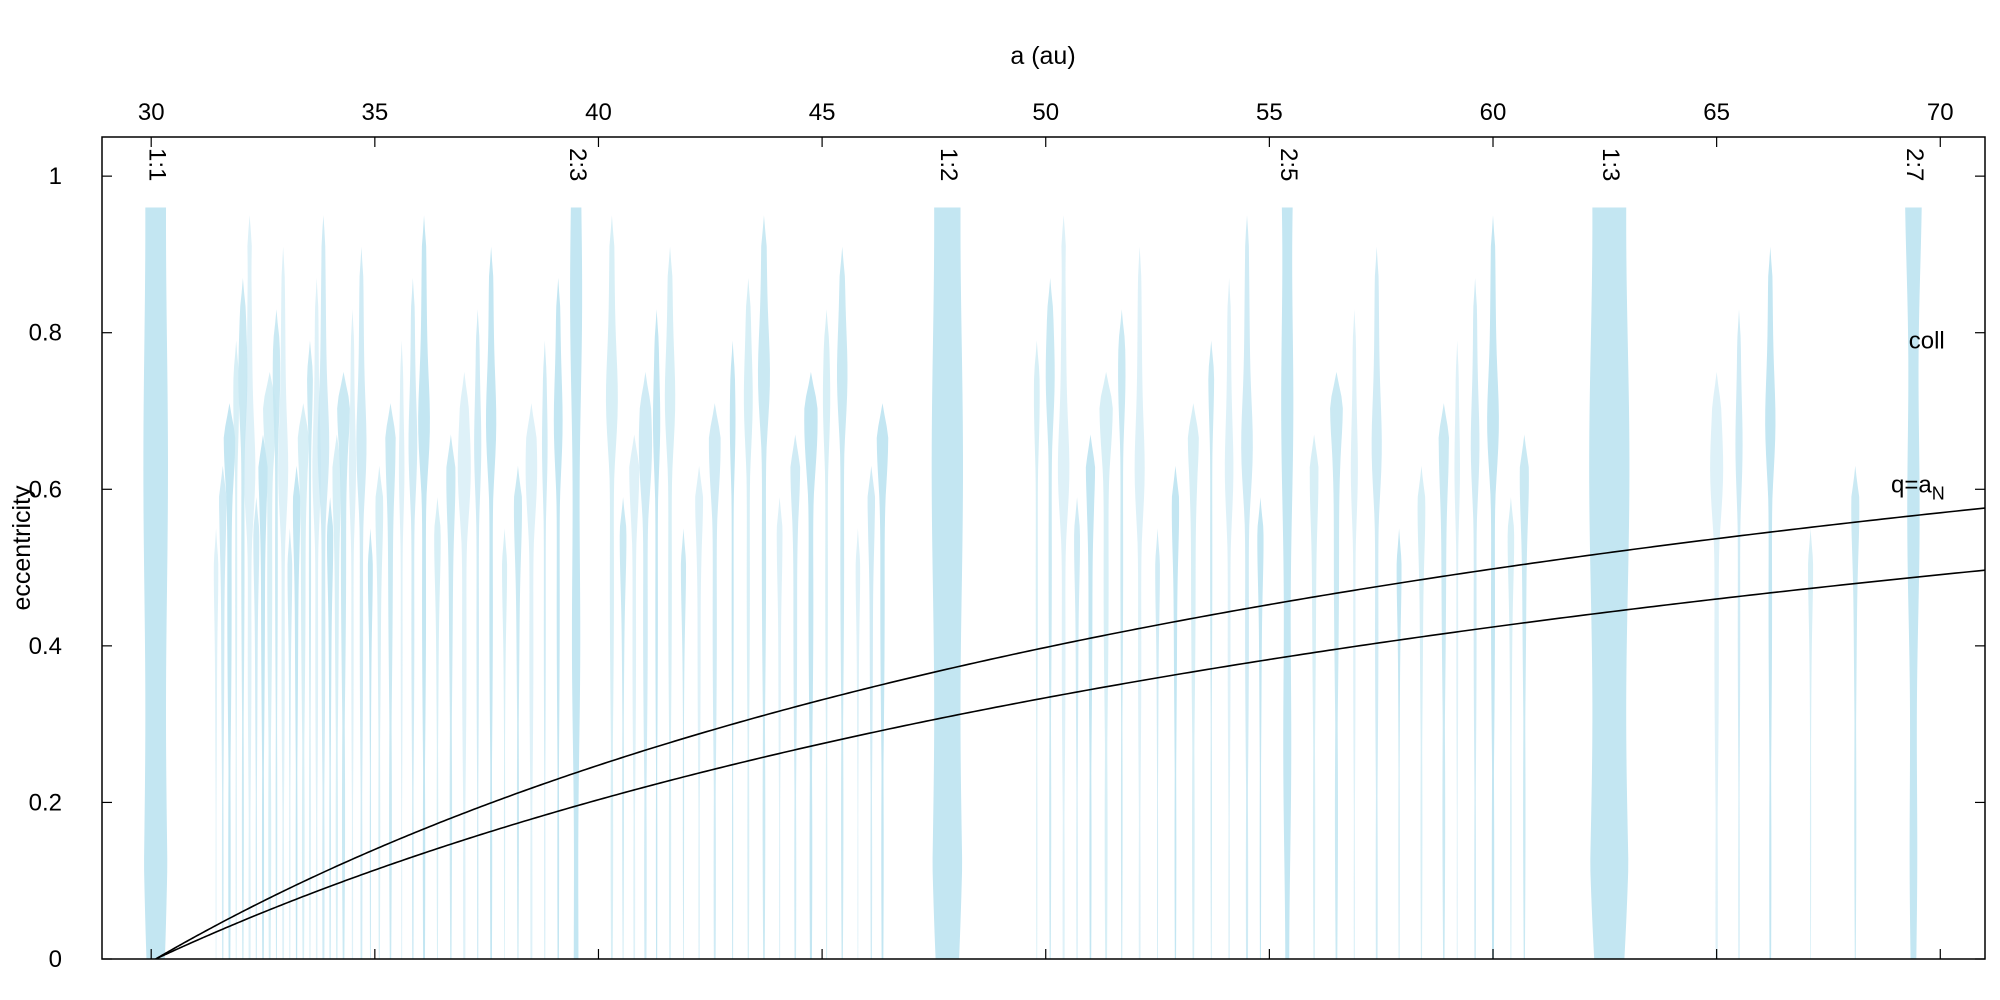  What do you see at coordinates (1918, 487) in the screenshot?
I see `q-aN-curve-label: q=aN` at bounding box center [1918, 487].